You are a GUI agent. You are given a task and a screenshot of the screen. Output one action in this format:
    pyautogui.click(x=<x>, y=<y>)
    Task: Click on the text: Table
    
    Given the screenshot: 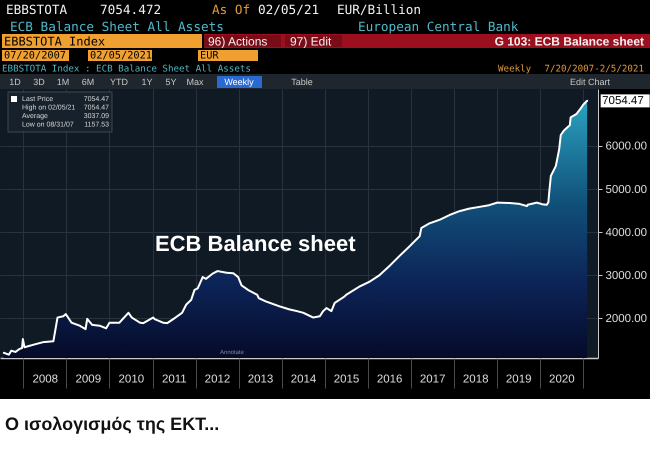 What is the action you would take?
    pyautogui.click(x=302, y=82)
    